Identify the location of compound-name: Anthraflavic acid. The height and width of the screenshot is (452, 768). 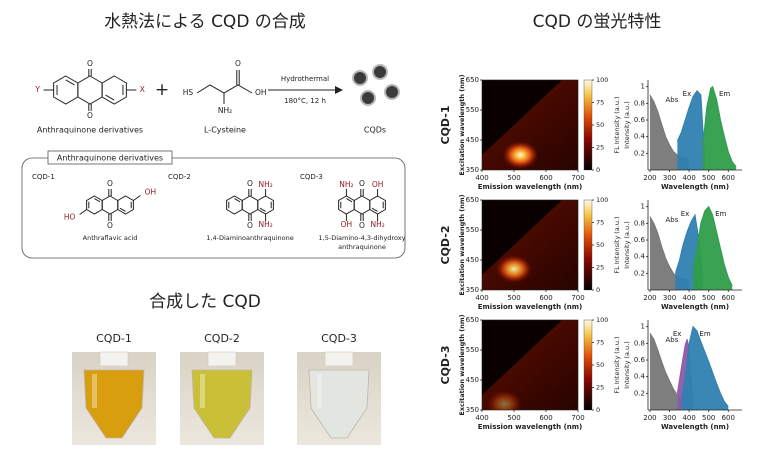
(110, 238).